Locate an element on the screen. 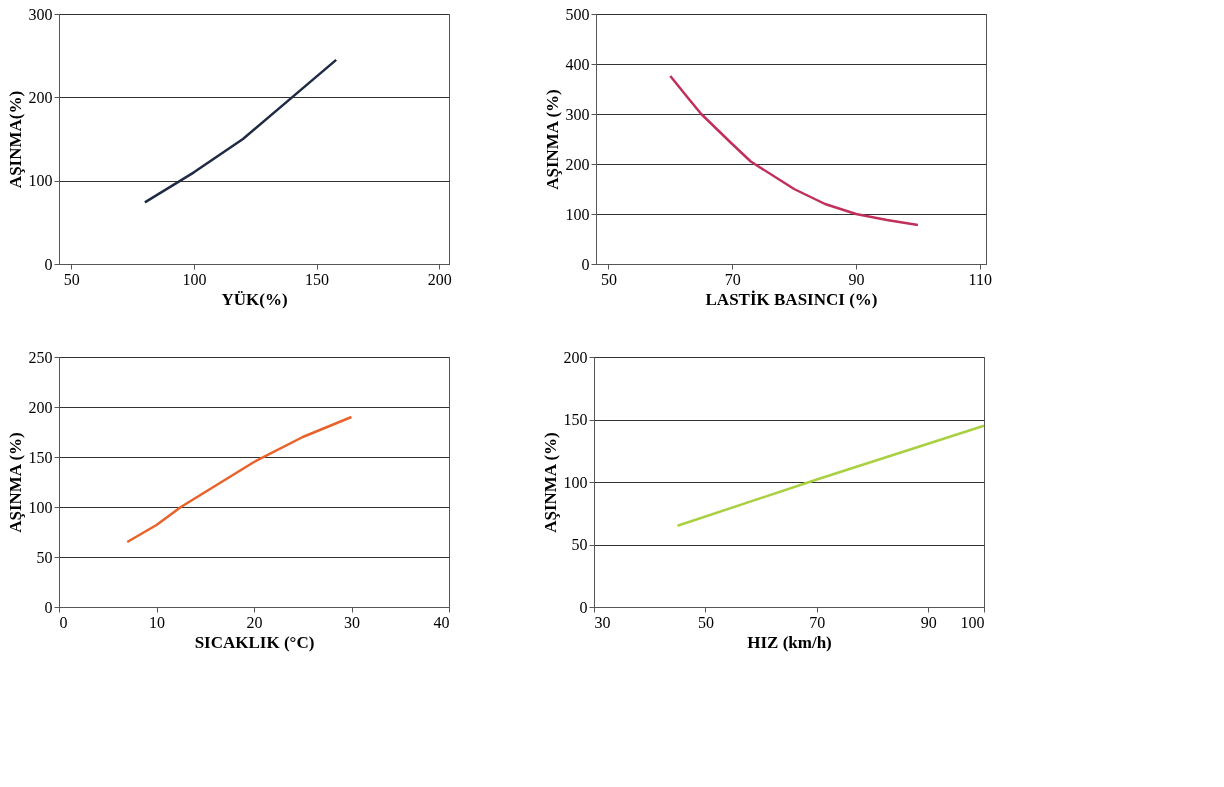  y-tick-label: 400 is located at coordinates (577, 64).